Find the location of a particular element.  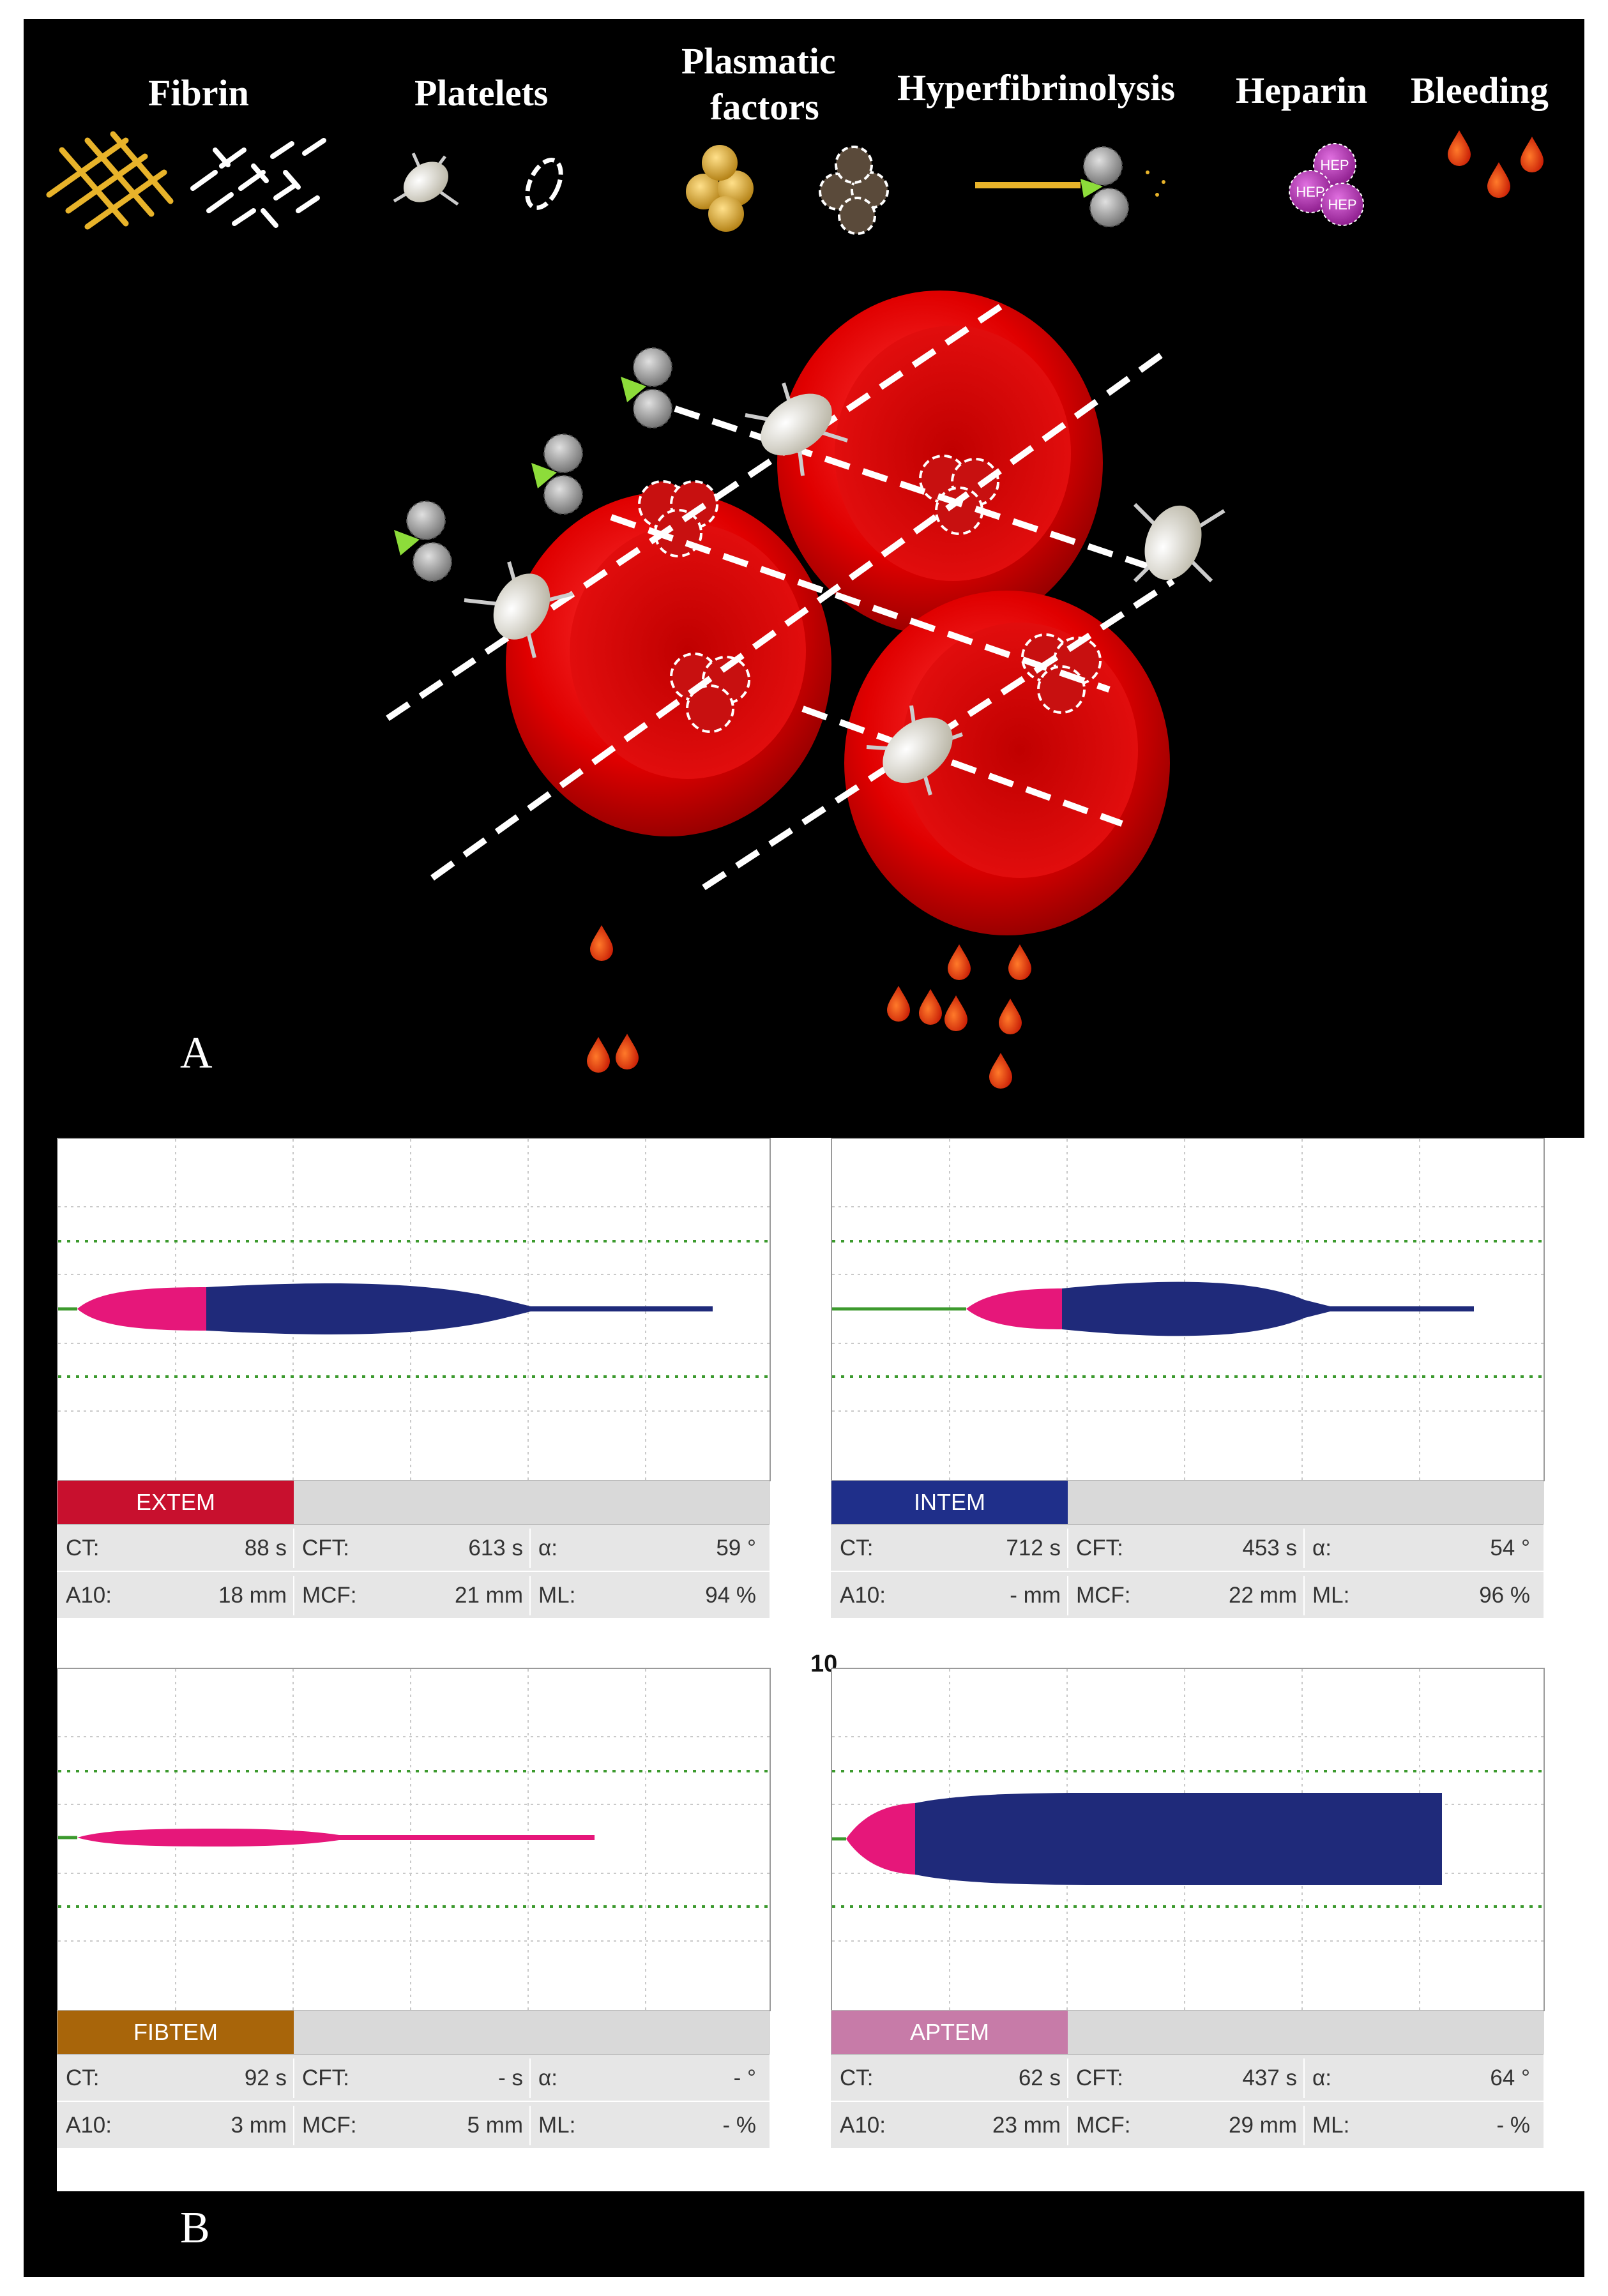

mcf-value: 21 mm is located at coordinates (489, 1595).